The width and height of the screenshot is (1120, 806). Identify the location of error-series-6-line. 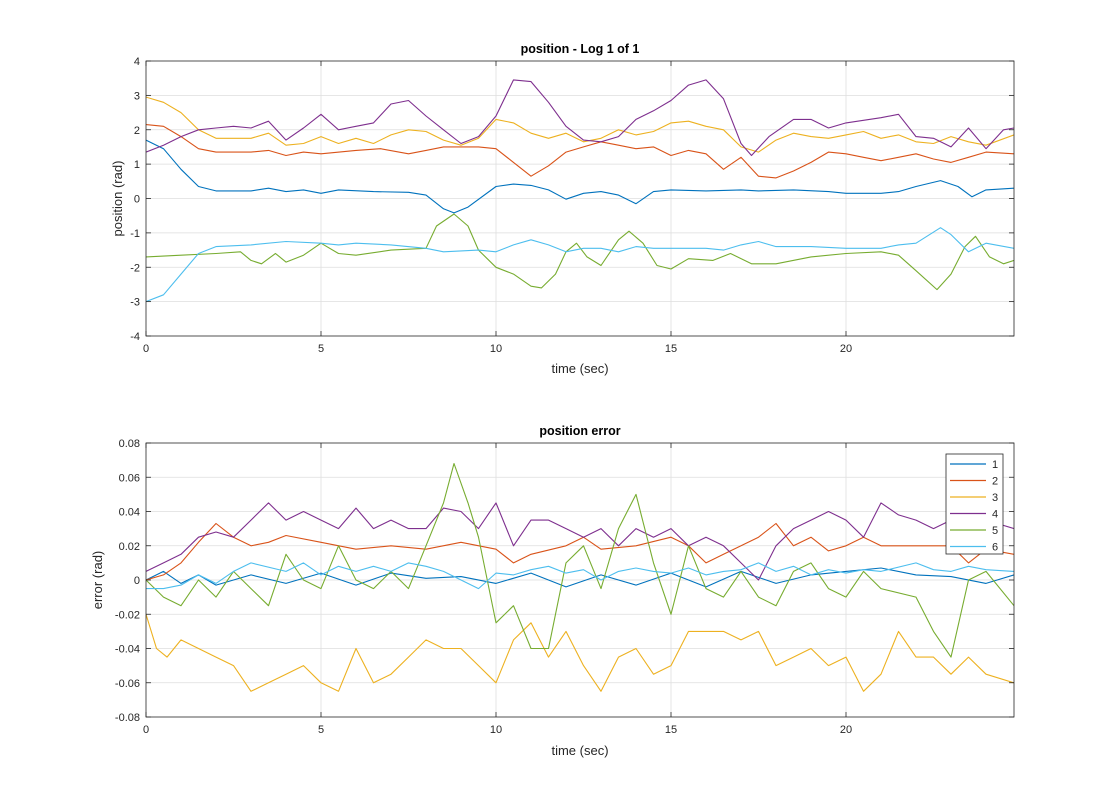
(580, 576).